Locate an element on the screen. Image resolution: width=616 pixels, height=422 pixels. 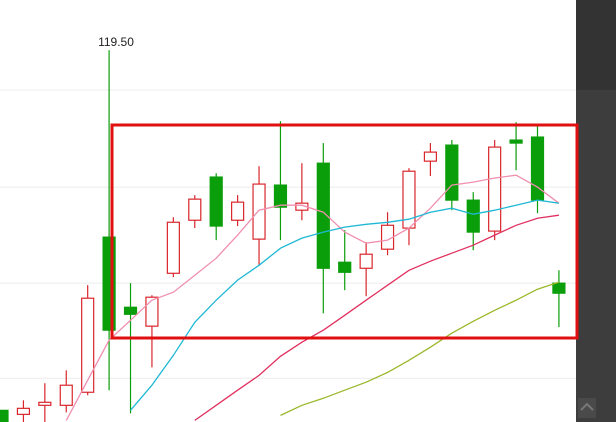
high-annotation: 119.50 is located at coordinates (116, 42).